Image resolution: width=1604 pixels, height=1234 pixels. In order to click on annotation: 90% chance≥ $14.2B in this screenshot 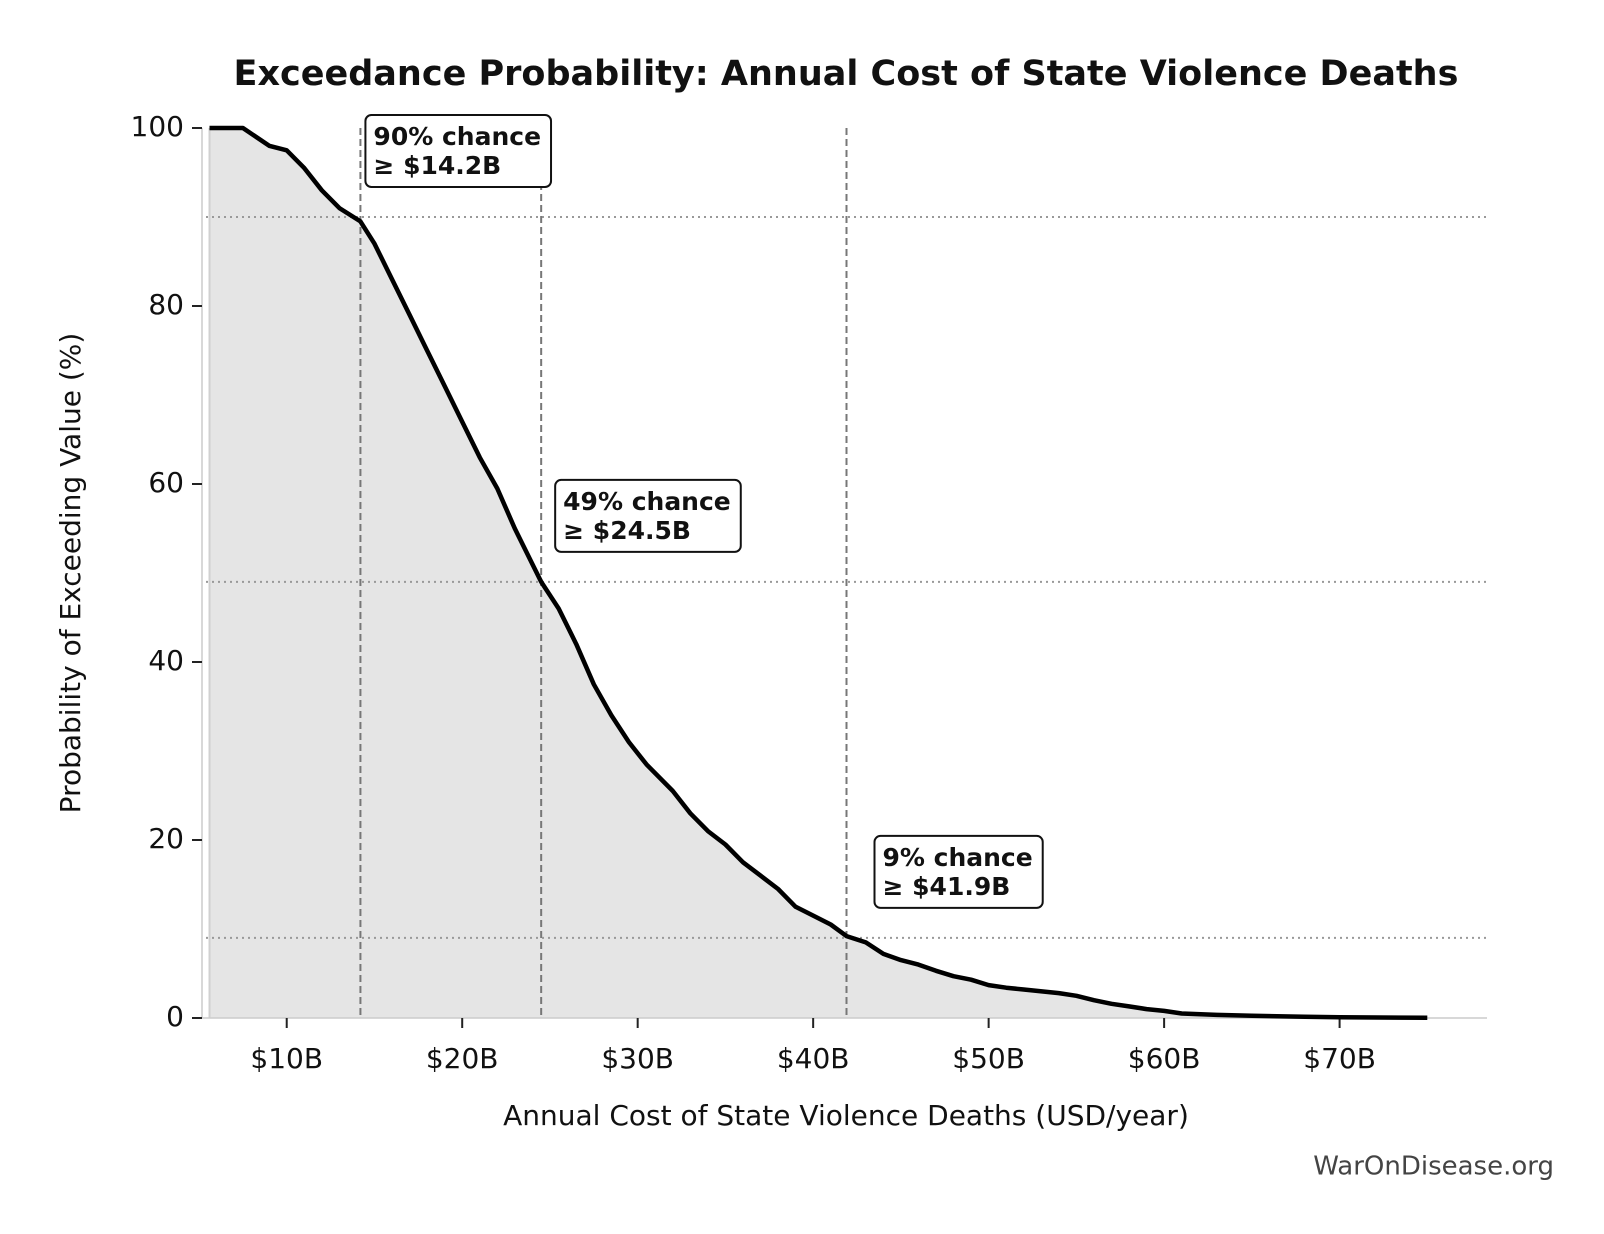, I will do `click(458, 151)`.